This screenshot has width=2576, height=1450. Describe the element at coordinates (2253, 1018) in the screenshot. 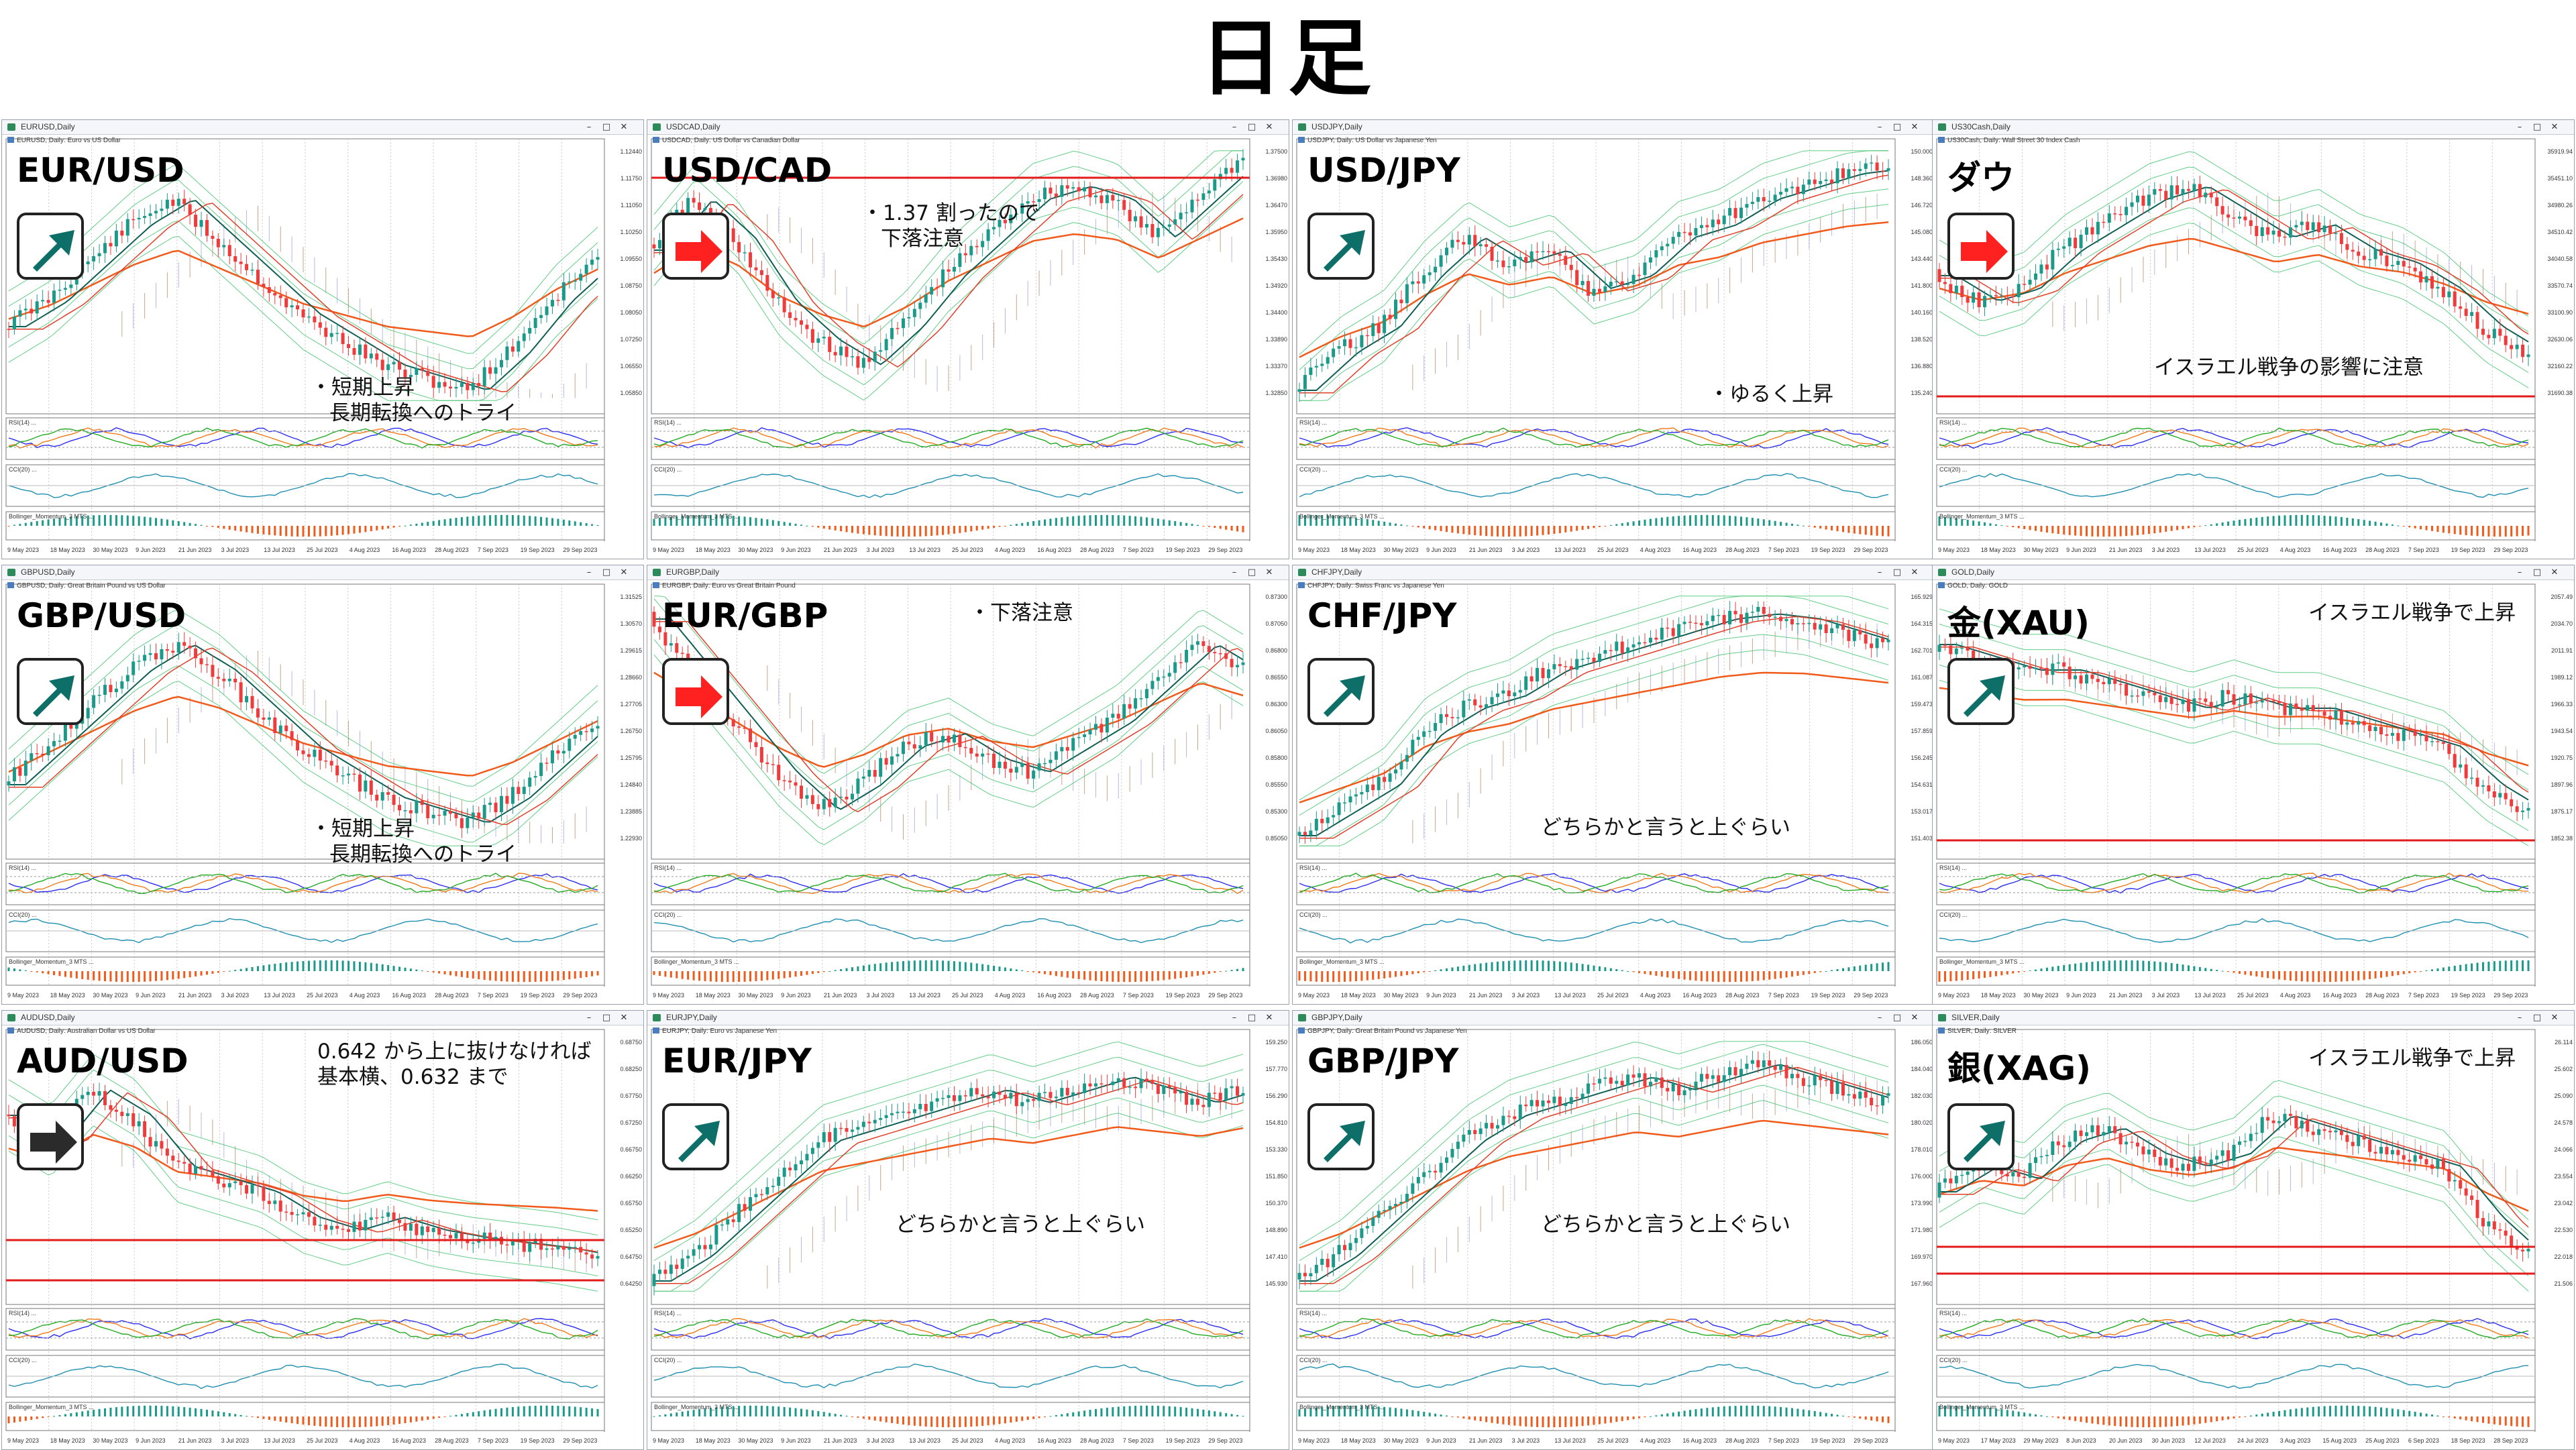

I see `window-titlebar: SILVER,Daily–□✕` at that location.